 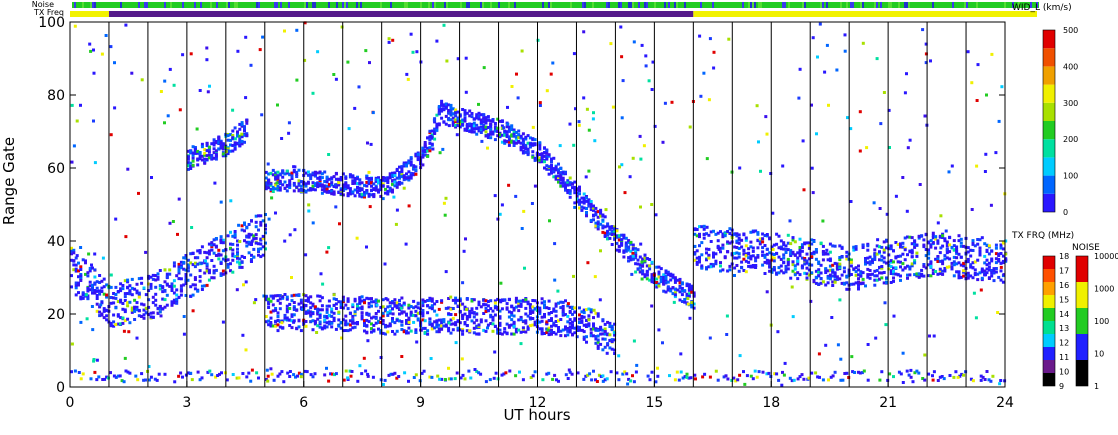 I want to click on x-tick-label: 15, so click(x=654, y=403).